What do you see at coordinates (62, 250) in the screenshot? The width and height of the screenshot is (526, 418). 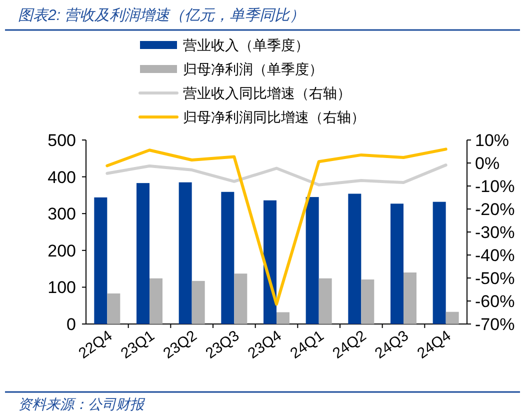 I see `y-tick-label: 200` at bounding box center [62, 250].